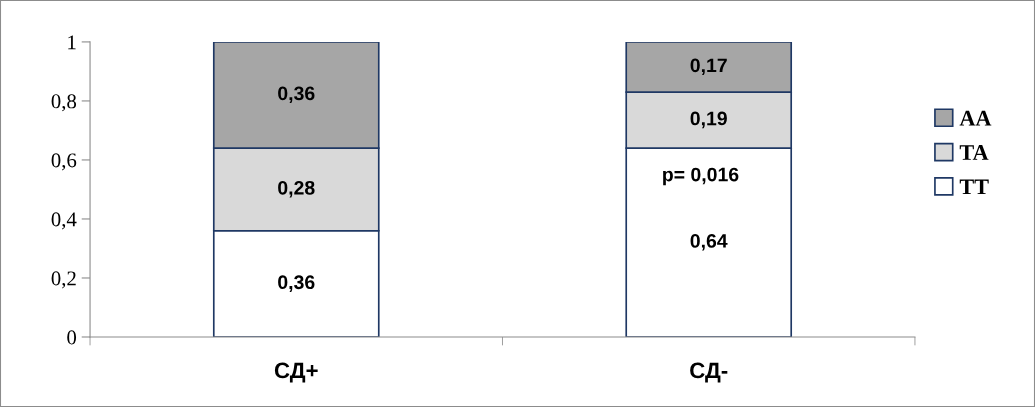 The height and width of the screenshot is (407, 1035). Describe the element at coordinates (709, 242) in the screenshot. I see `data-label: 0,64` at that location.